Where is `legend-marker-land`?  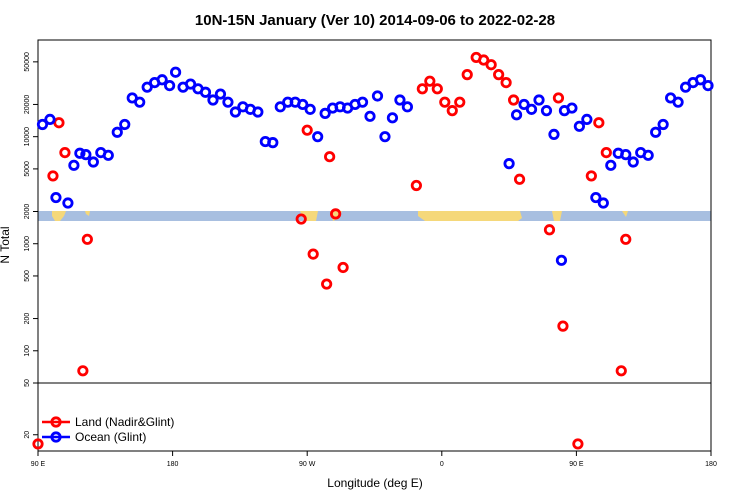
legend-marker-land is located at coordinates (56, 422).